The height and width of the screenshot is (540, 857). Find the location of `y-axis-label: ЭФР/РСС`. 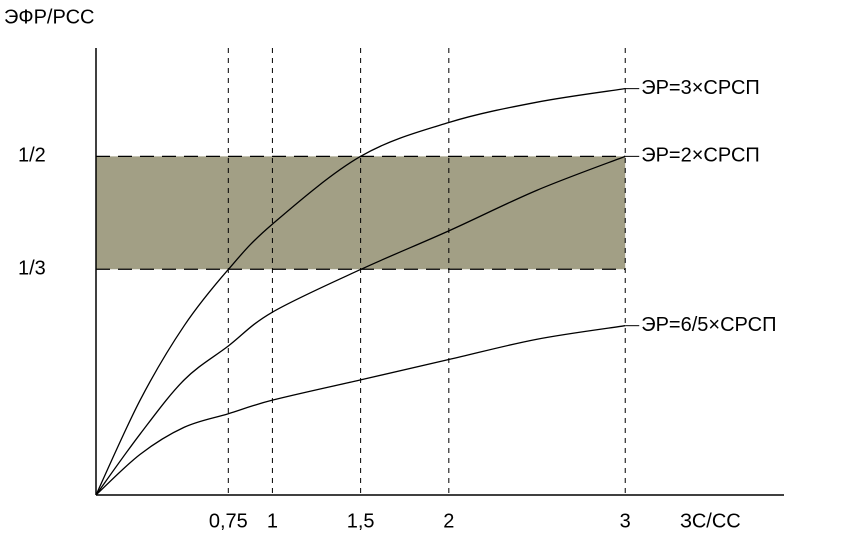

y-axis-label: ЭФР/РСС is located at coordinates (49, 17).